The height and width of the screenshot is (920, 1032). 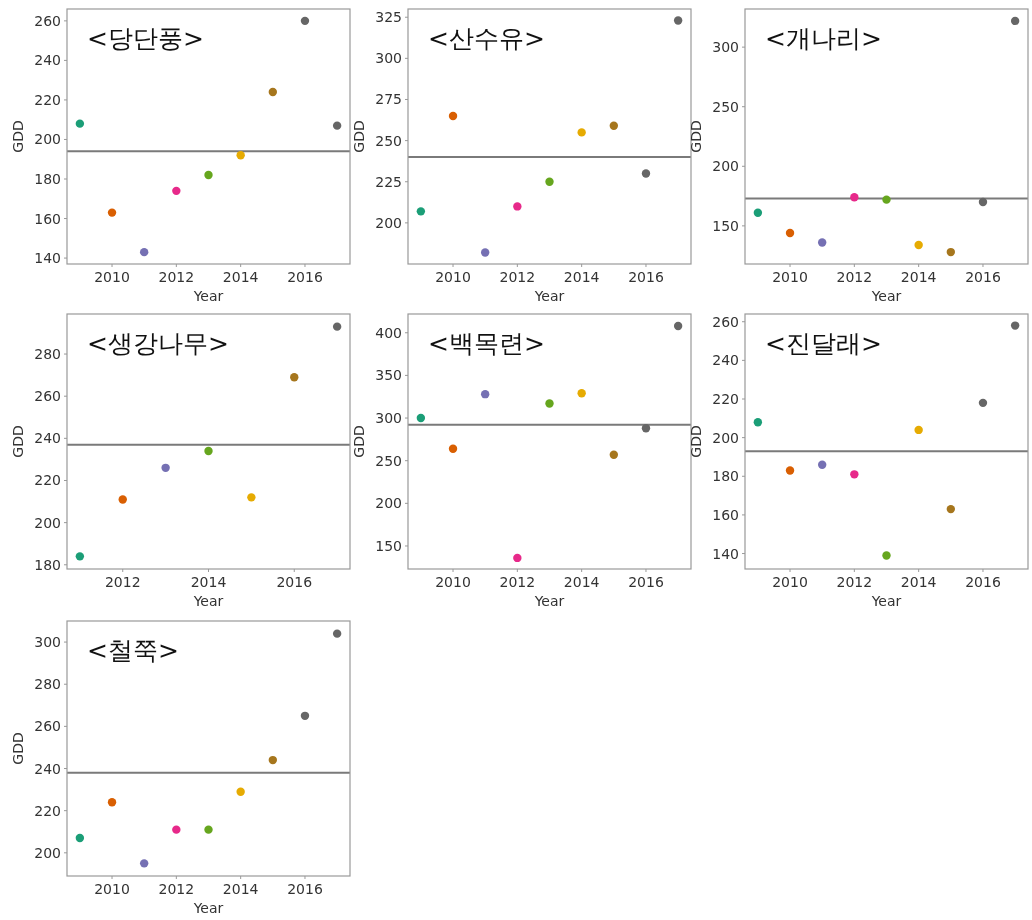 I want to click on y-tick-label: 400, so click(x=388, y=332).